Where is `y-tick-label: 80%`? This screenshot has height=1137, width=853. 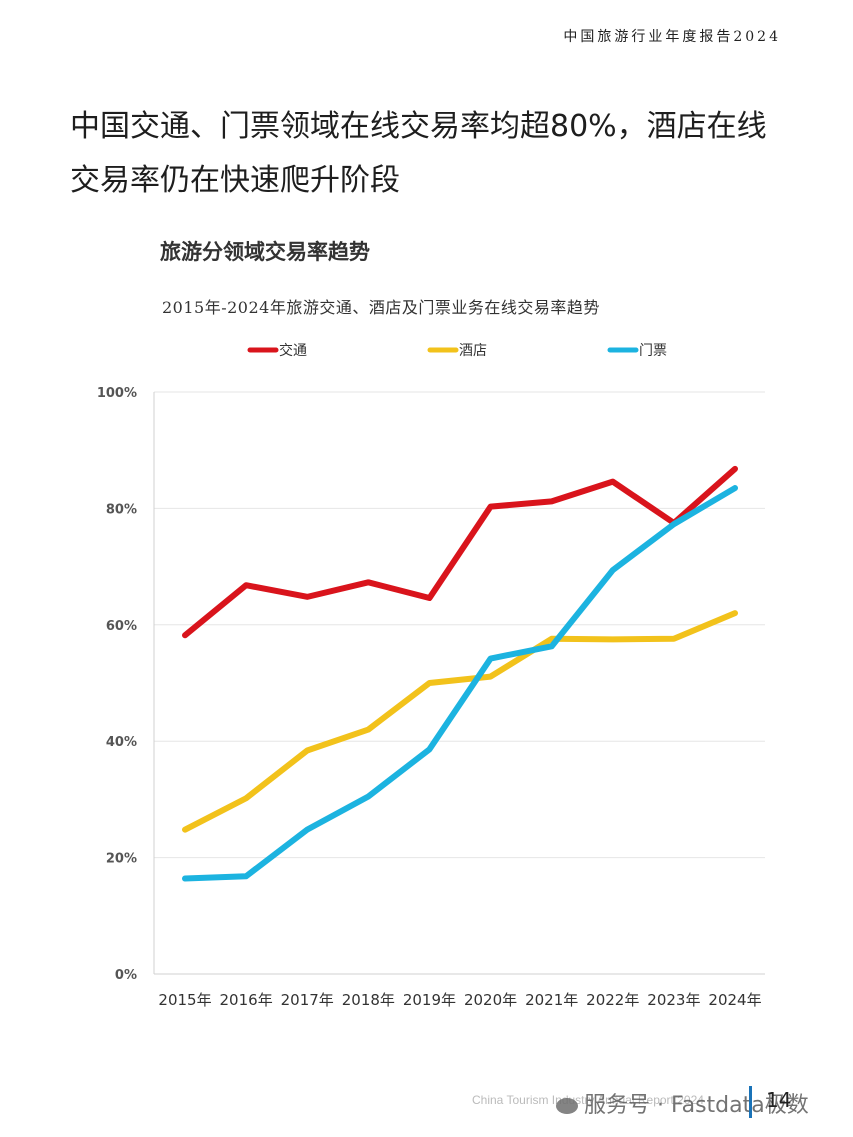
y-tick-label: 80% is located at coordinates (121, 509).